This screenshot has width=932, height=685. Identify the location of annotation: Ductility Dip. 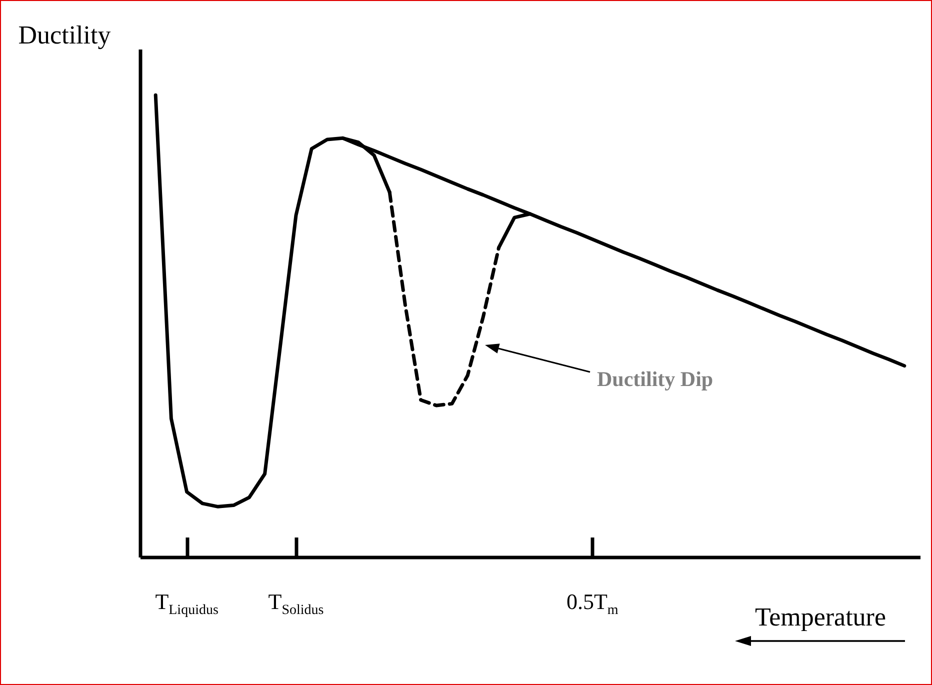
(655, 379).